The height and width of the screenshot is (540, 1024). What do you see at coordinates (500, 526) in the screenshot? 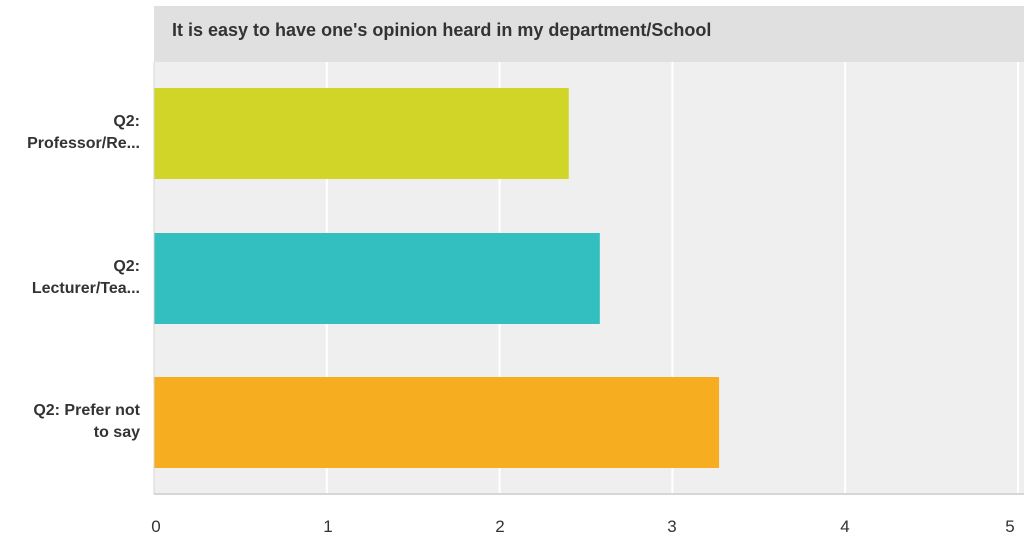
I see `x-tick-label: 2` at bounding box center [500, 526].